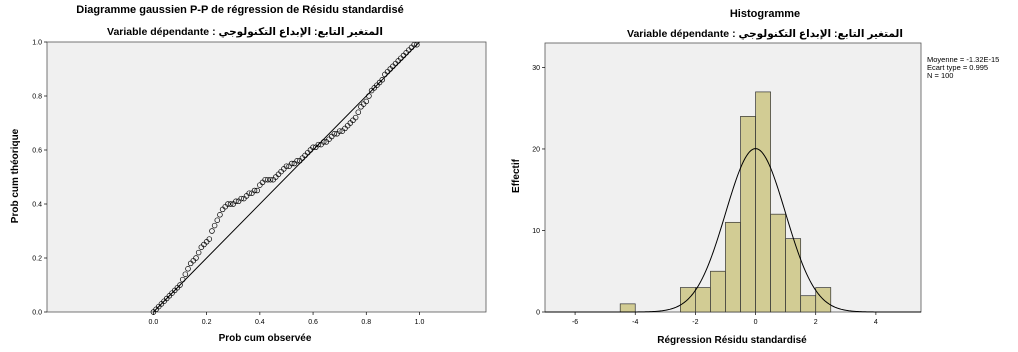 This screenshot has width=1018, height=352. I want to click on pp-x-tick-label: 0.6, so click(313, 322).